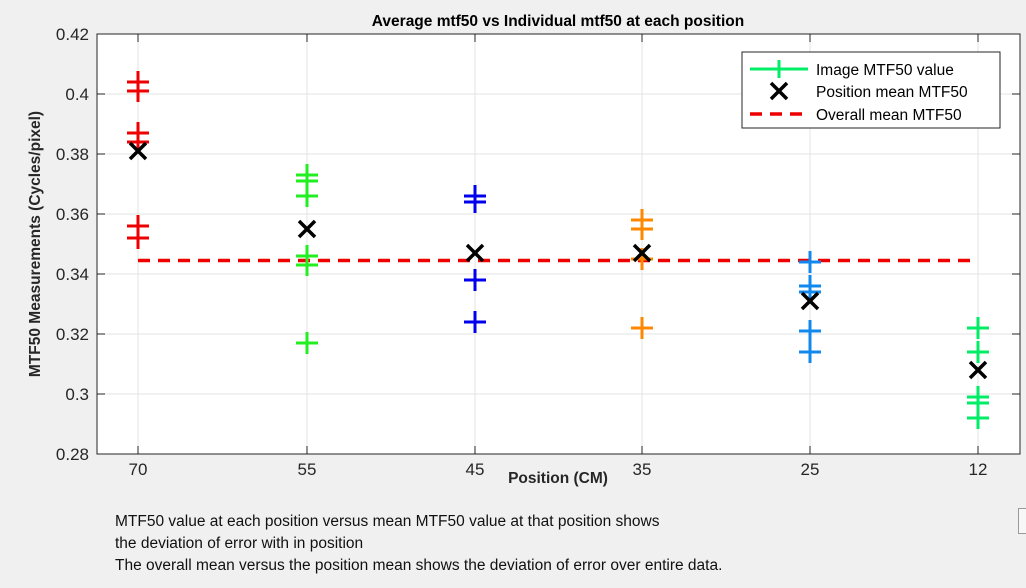 The height and width of the screenshot is (588, 1026). I want to click on y-tick-label: 0.36, so click(72, 214).